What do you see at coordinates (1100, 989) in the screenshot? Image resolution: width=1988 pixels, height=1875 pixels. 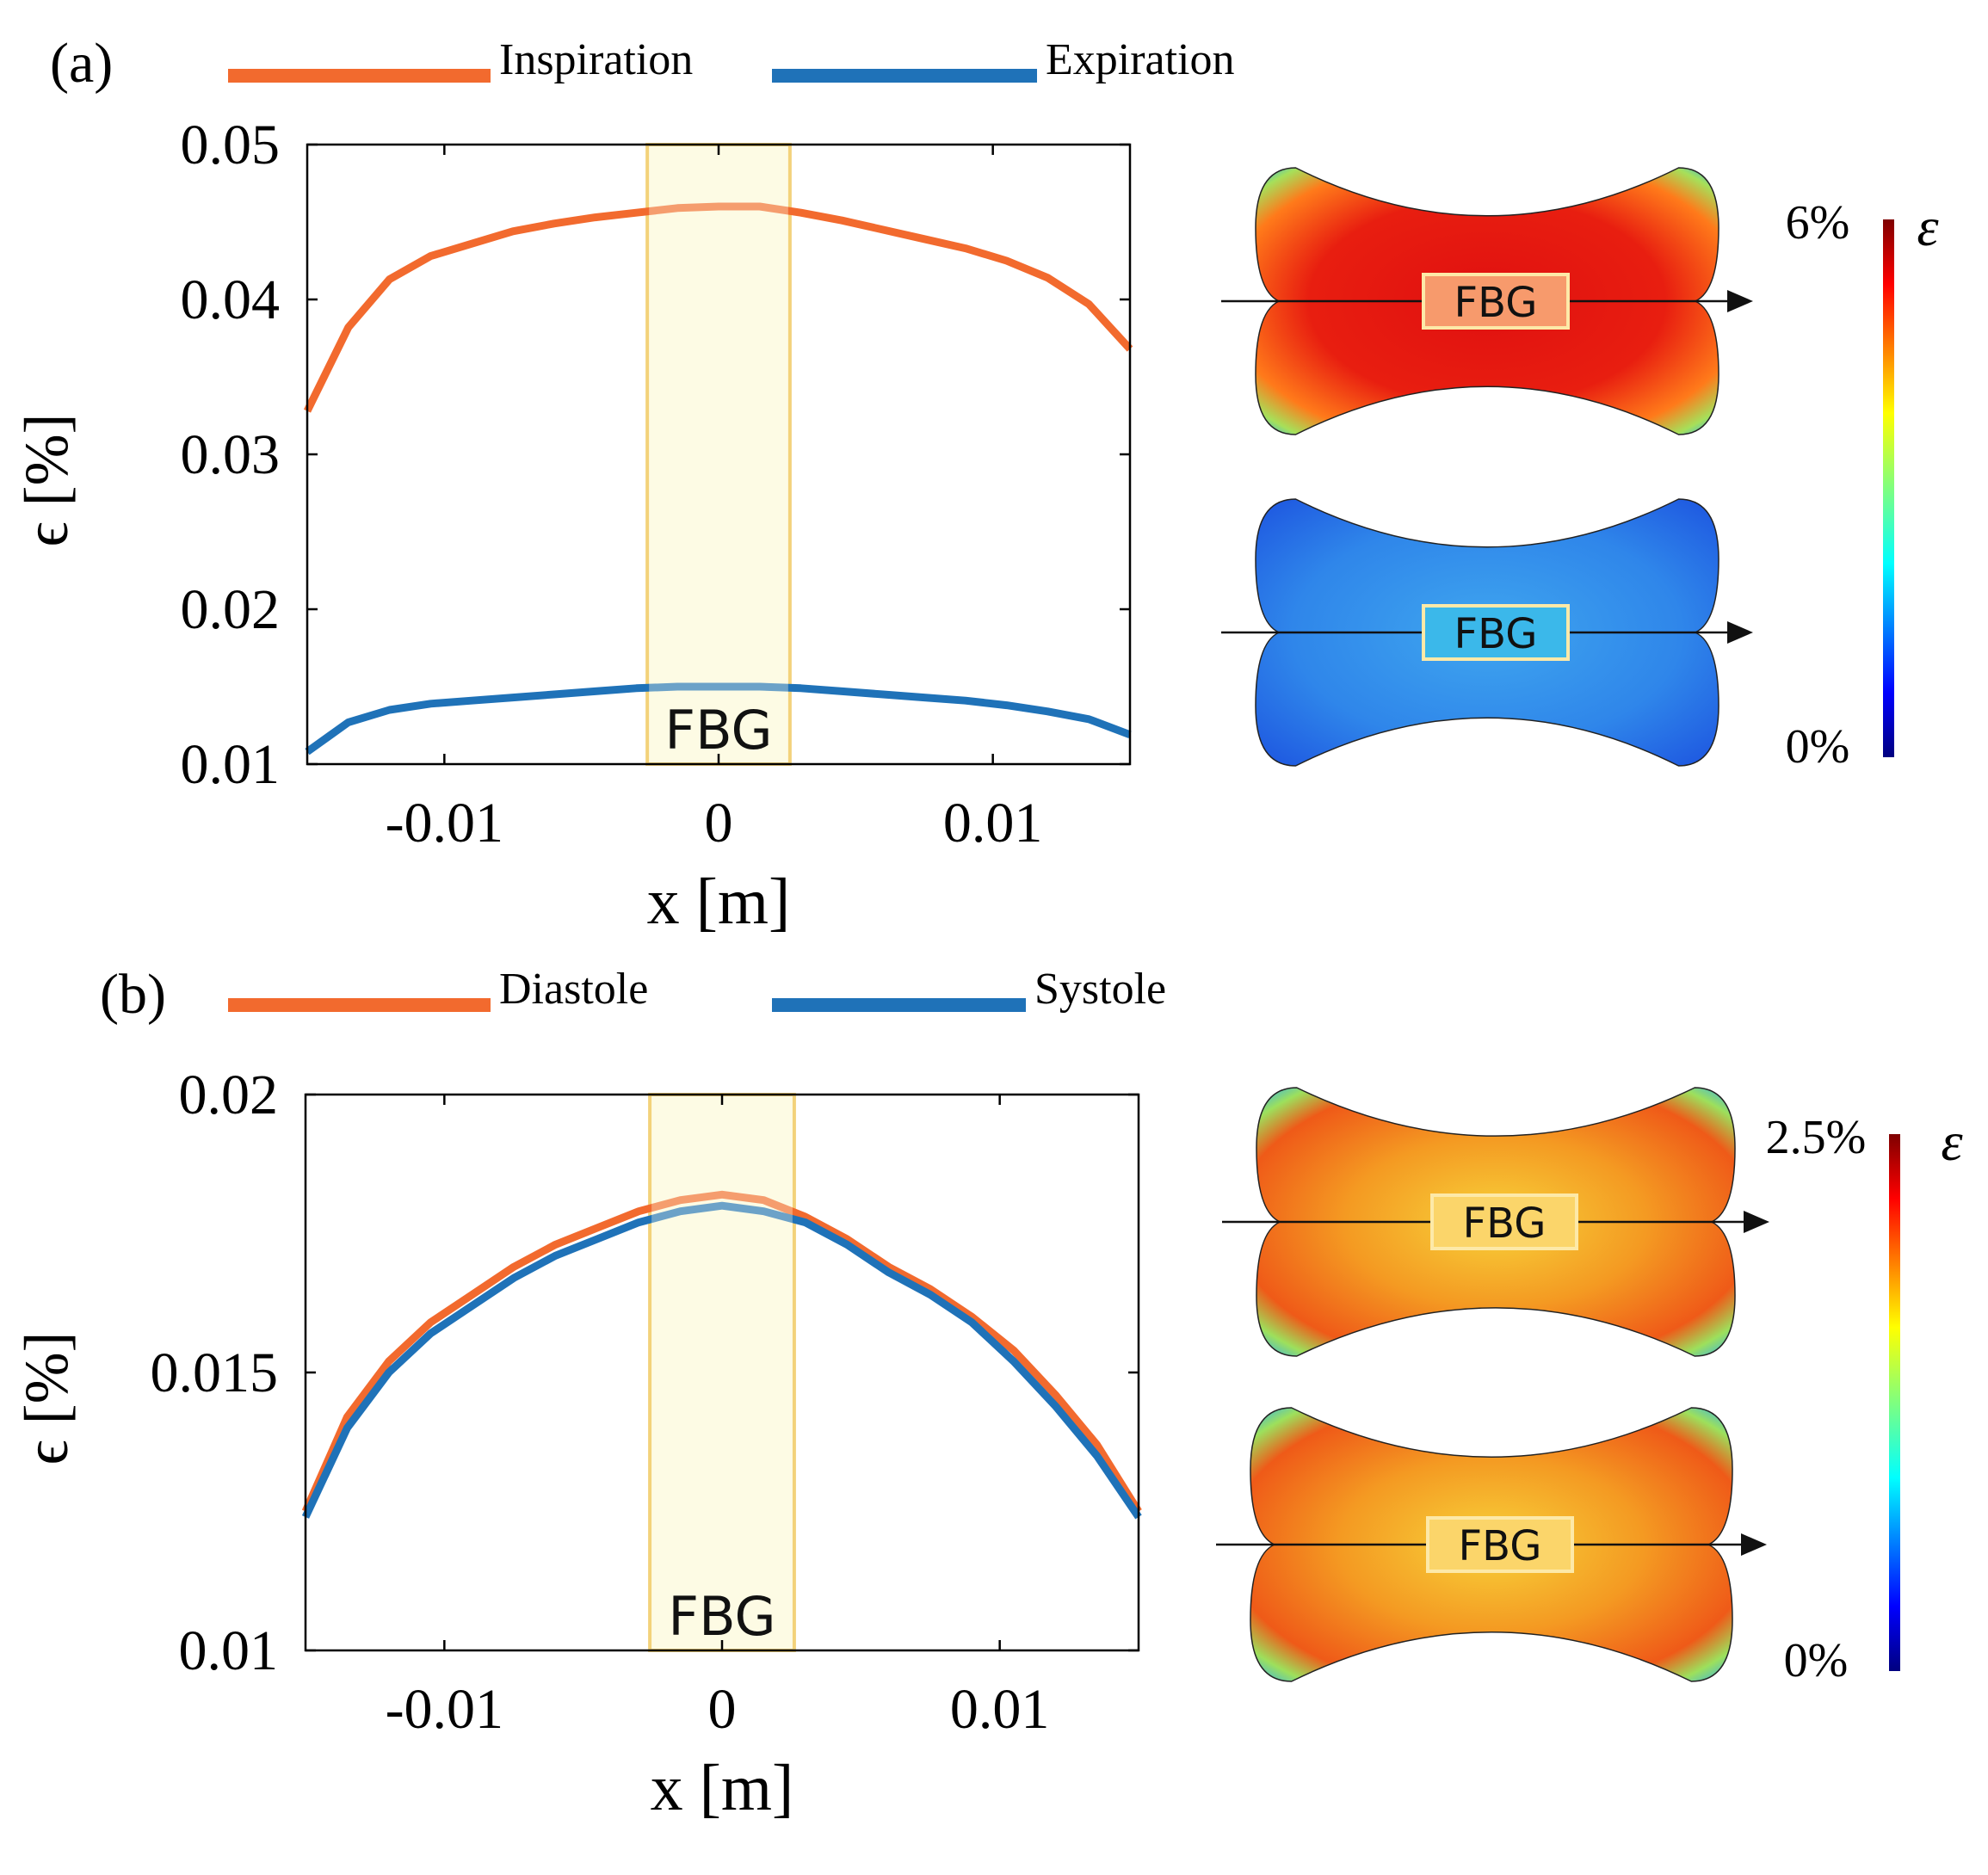 I see `legend-label-systole: Systole` at bounding box center [1100, 989].